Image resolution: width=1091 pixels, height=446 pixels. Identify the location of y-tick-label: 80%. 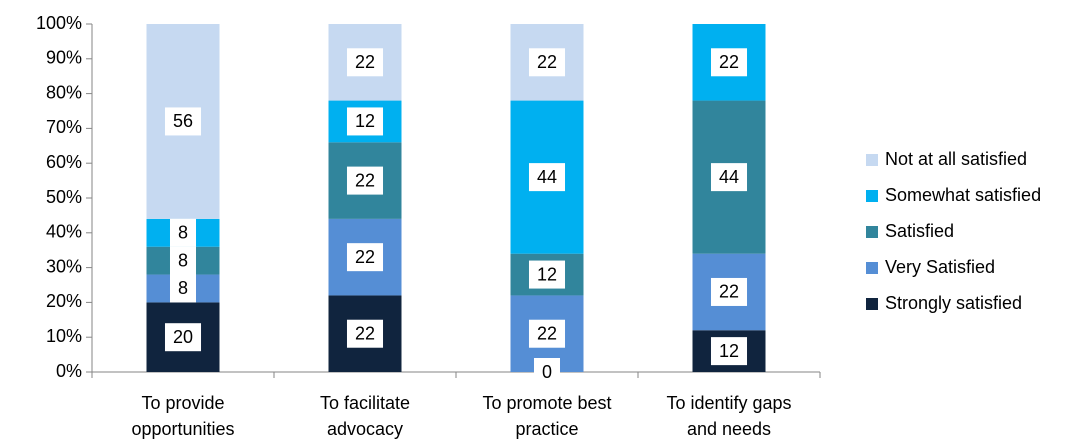
(64, 92).